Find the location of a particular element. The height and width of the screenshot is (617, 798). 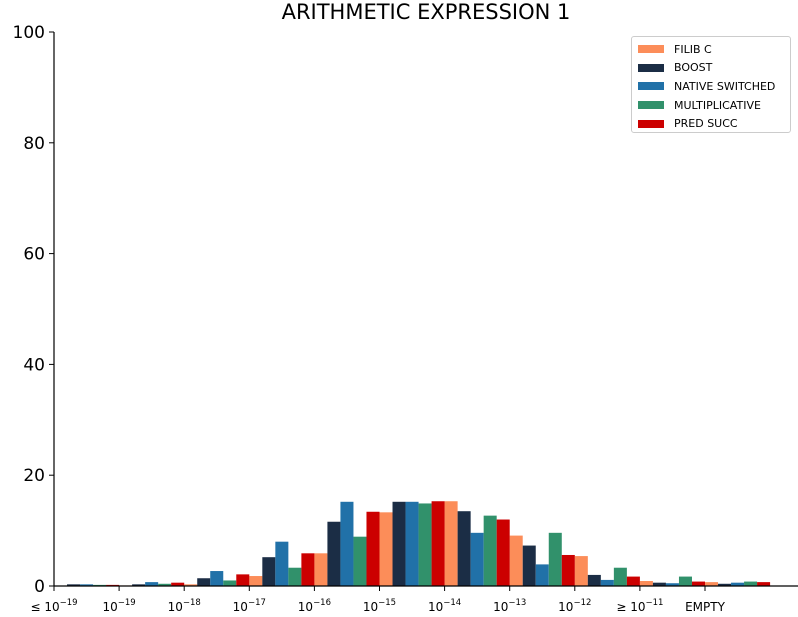

x-tick-label: 10−17 is located at coordinates (249, 606).